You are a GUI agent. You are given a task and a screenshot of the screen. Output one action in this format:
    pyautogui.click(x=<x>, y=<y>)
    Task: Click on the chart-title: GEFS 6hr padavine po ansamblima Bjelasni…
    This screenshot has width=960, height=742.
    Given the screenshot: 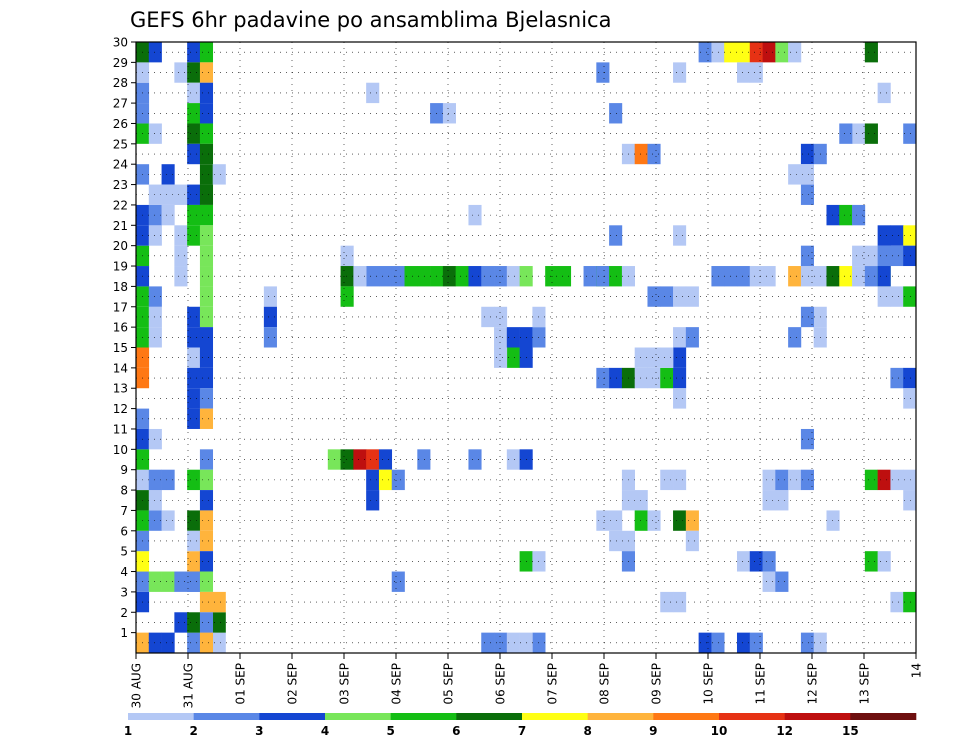 What is the action you would take?
    pyautogui.click(x=370, y=20)
    